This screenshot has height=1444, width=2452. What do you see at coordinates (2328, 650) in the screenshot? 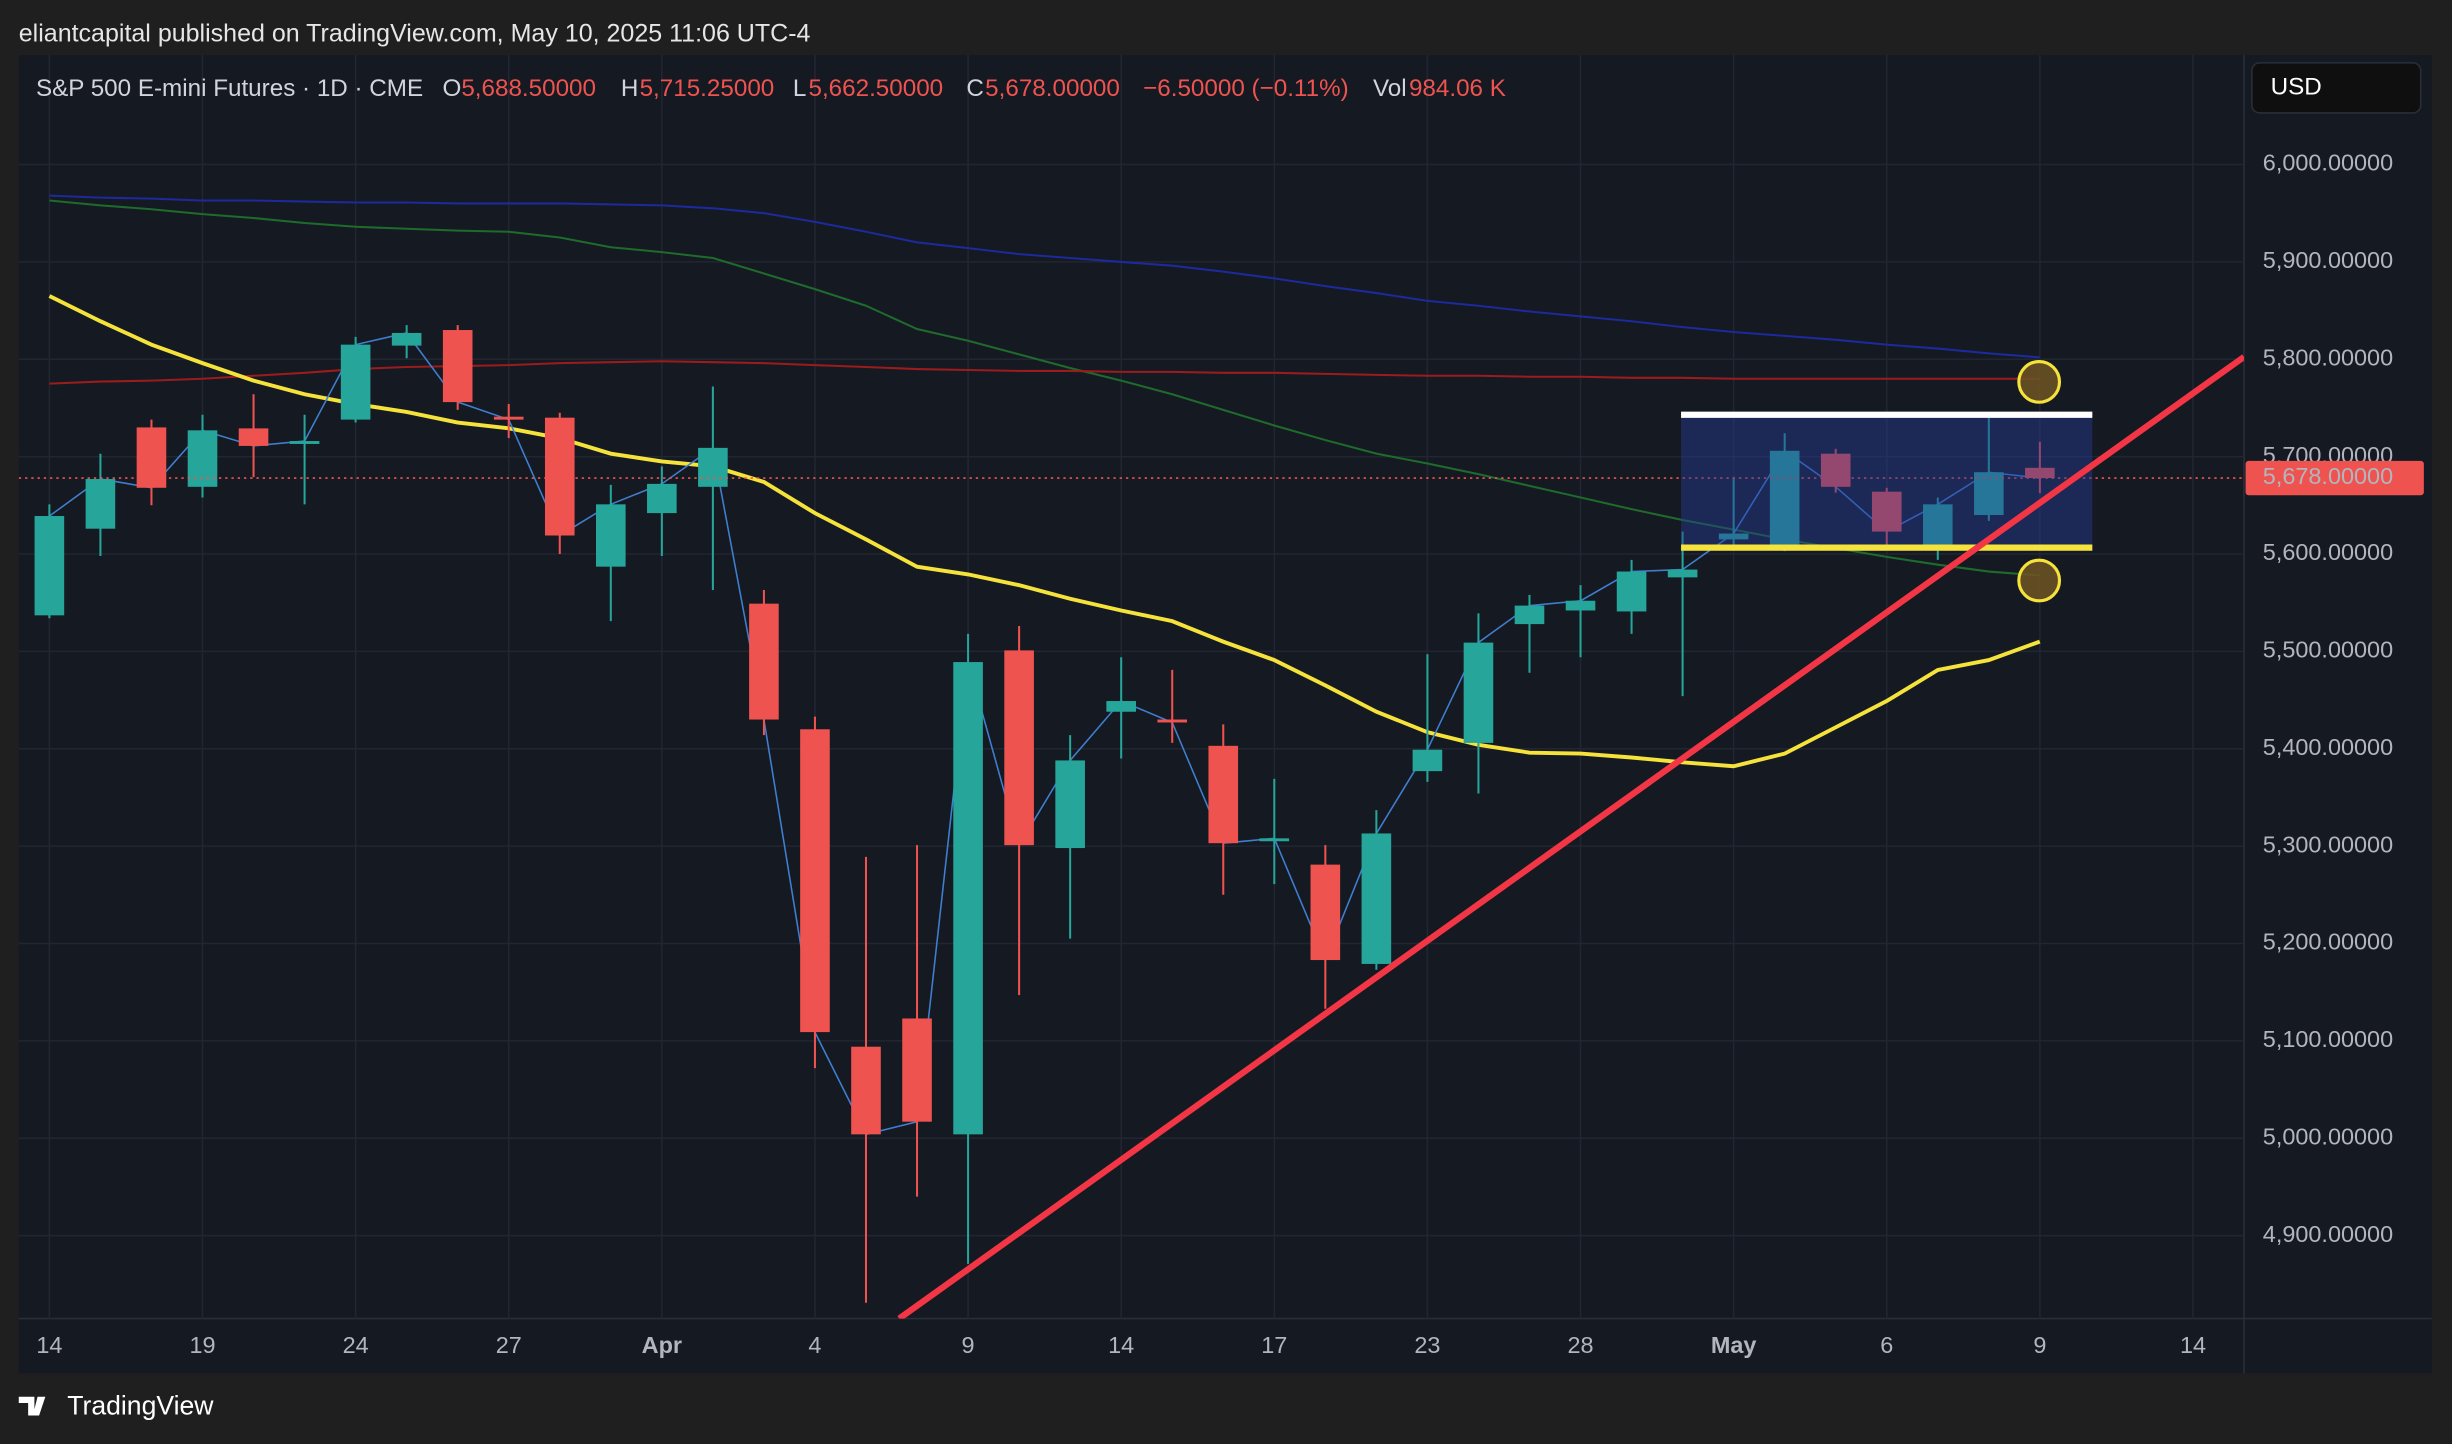
I see `y-tick-label: 5,500.00000` at bounding box center [2328, 650].